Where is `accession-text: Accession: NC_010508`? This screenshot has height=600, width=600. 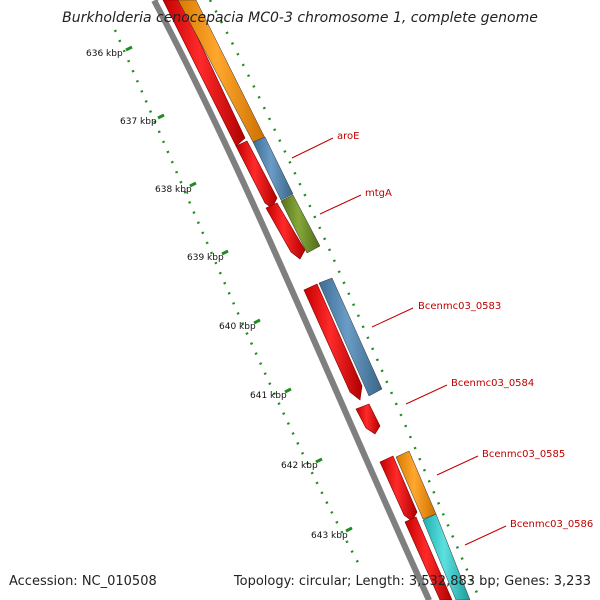 accession-text: Accession: NC_010508 is located at coordinates (83, 581).